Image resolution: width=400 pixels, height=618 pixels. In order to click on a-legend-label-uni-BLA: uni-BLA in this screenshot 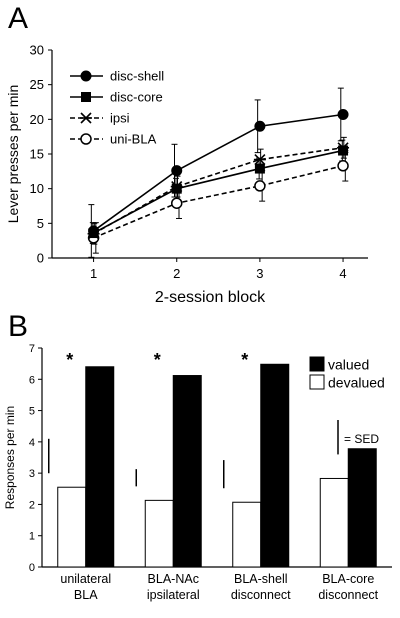, I will do `click(133, 139)`.